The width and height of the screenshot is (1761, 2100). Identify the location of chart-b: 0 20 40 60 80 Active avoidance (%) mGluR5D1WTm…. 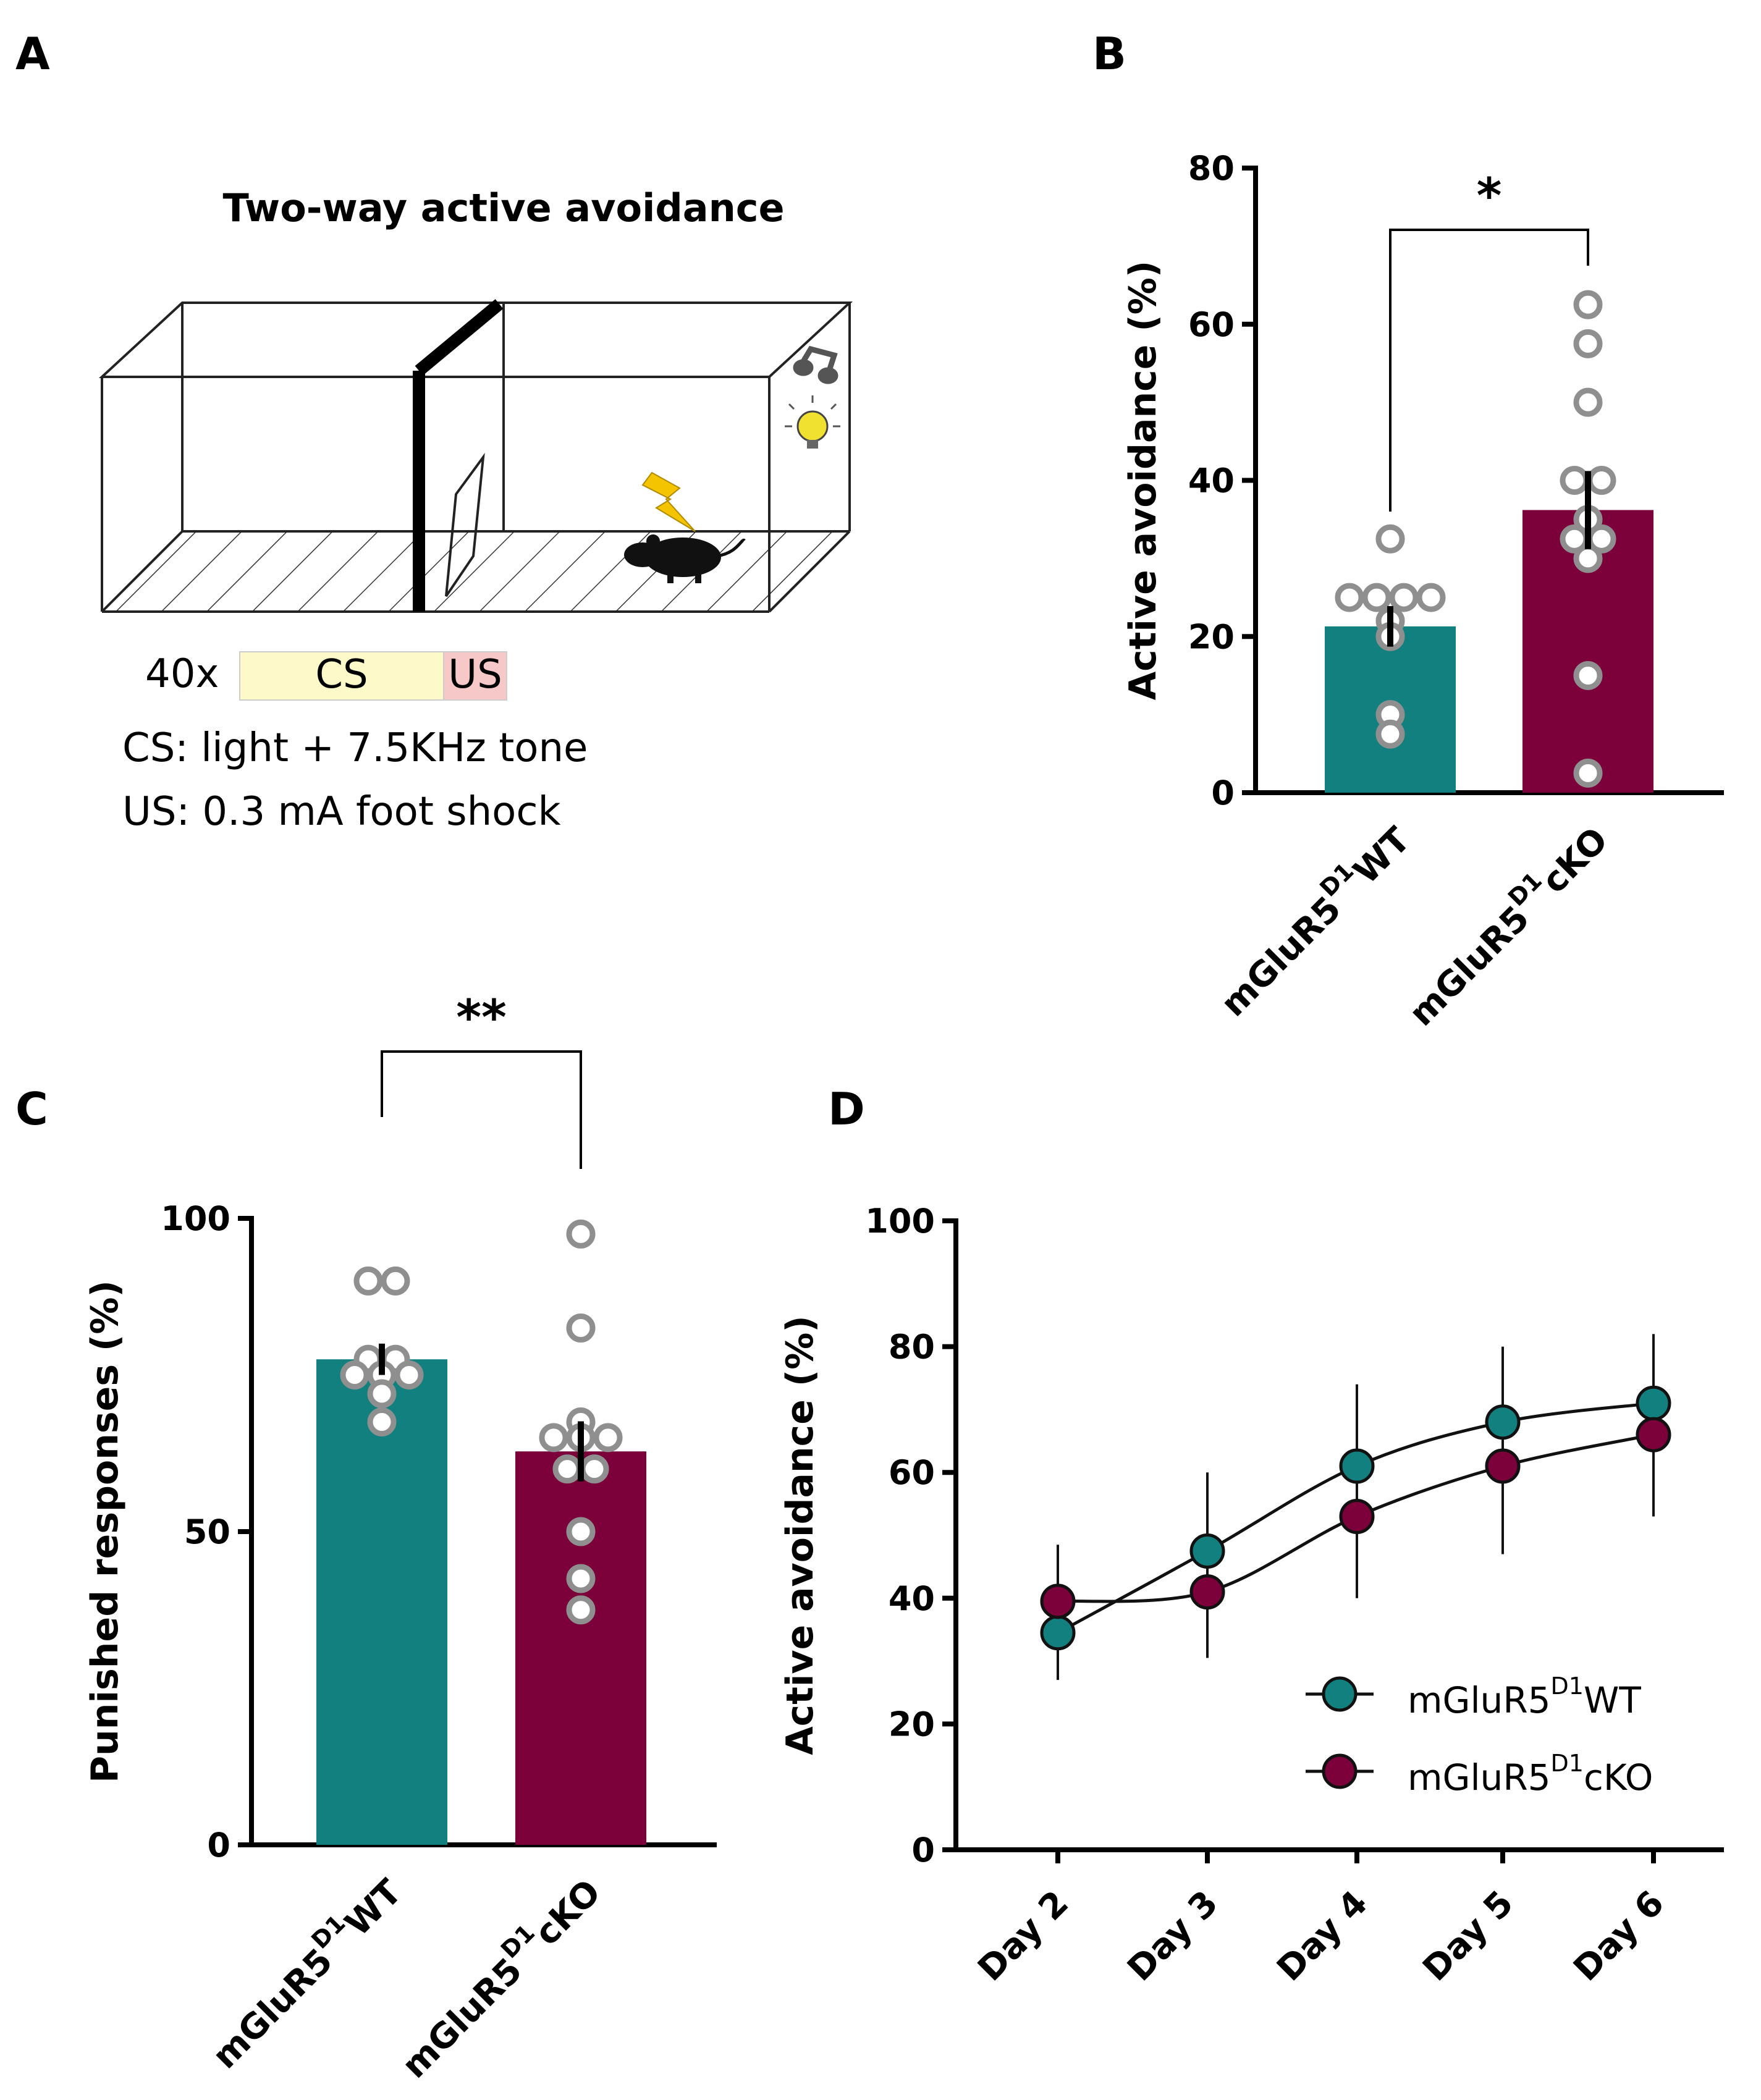
(1422, 591).